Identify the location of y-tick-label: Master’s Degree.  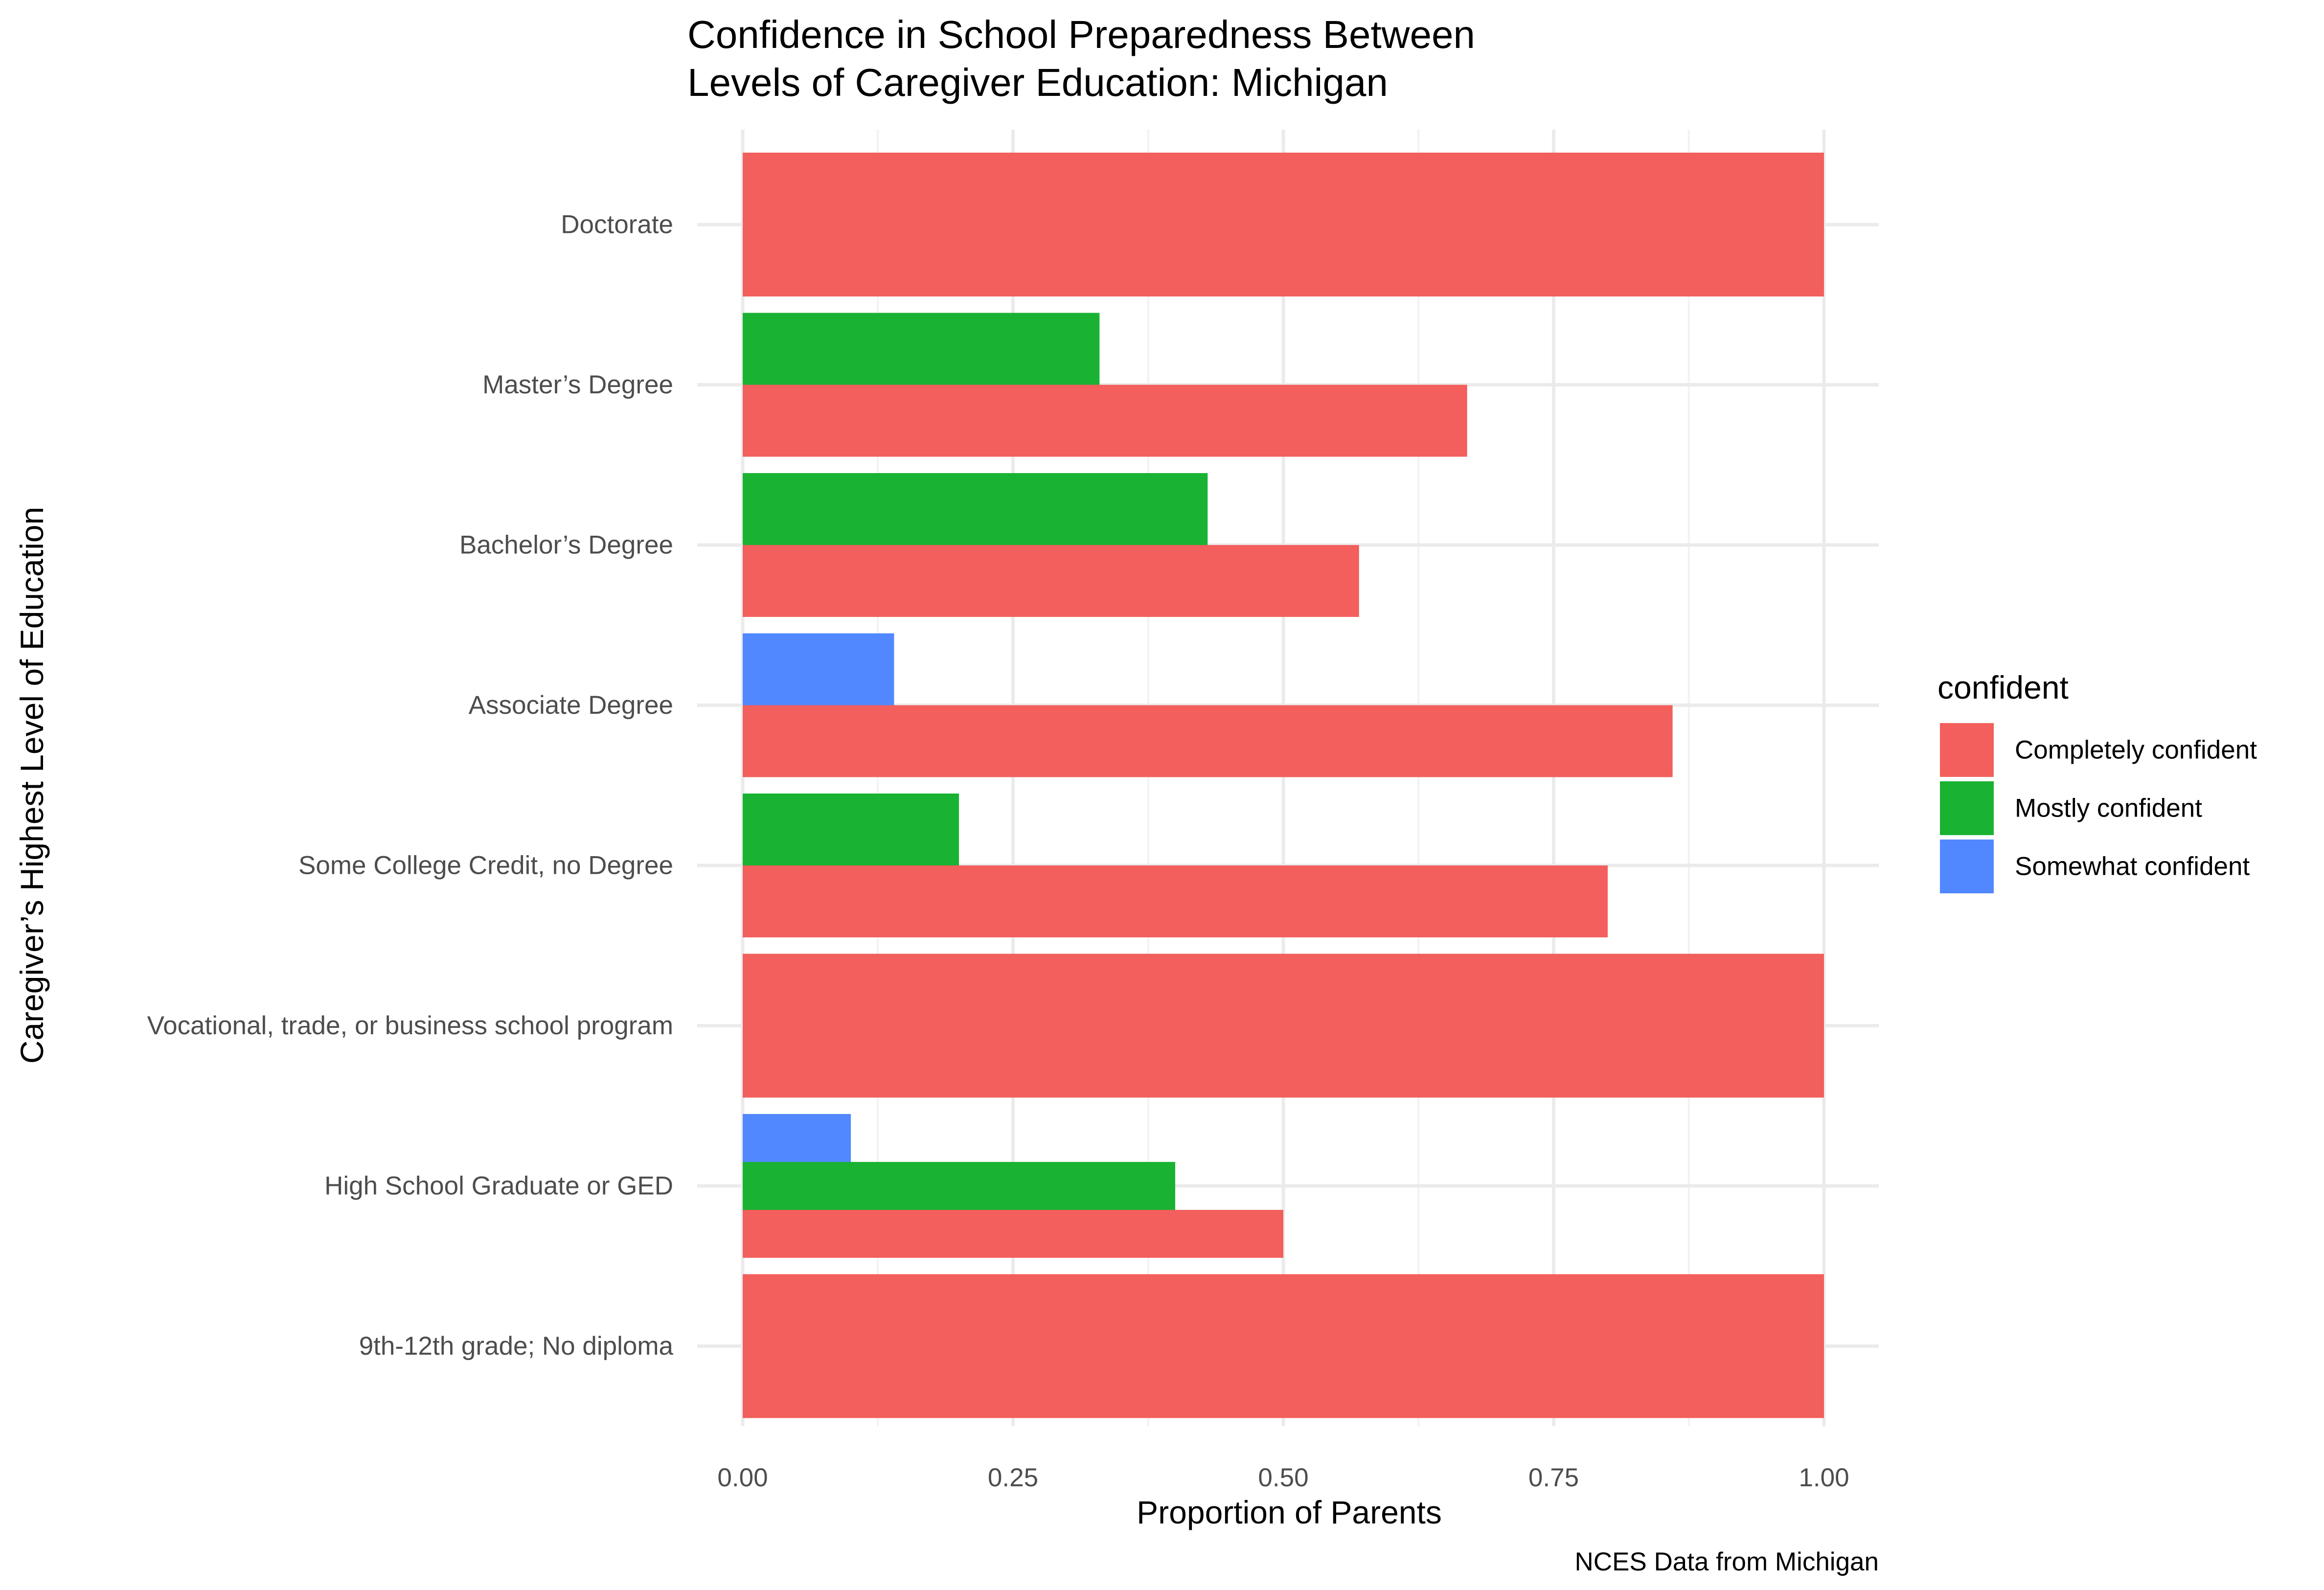
(577, 385).